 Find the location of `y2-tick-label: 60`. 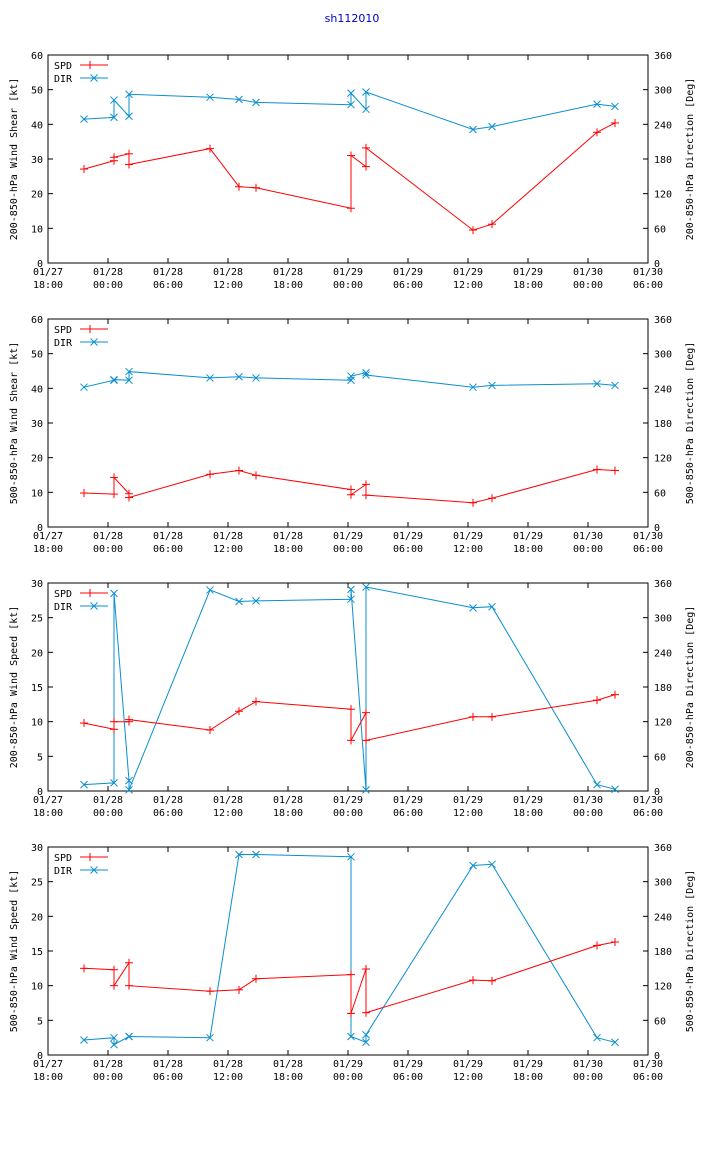

y2-tick-label: 60 is located at coordinates (660, 493).